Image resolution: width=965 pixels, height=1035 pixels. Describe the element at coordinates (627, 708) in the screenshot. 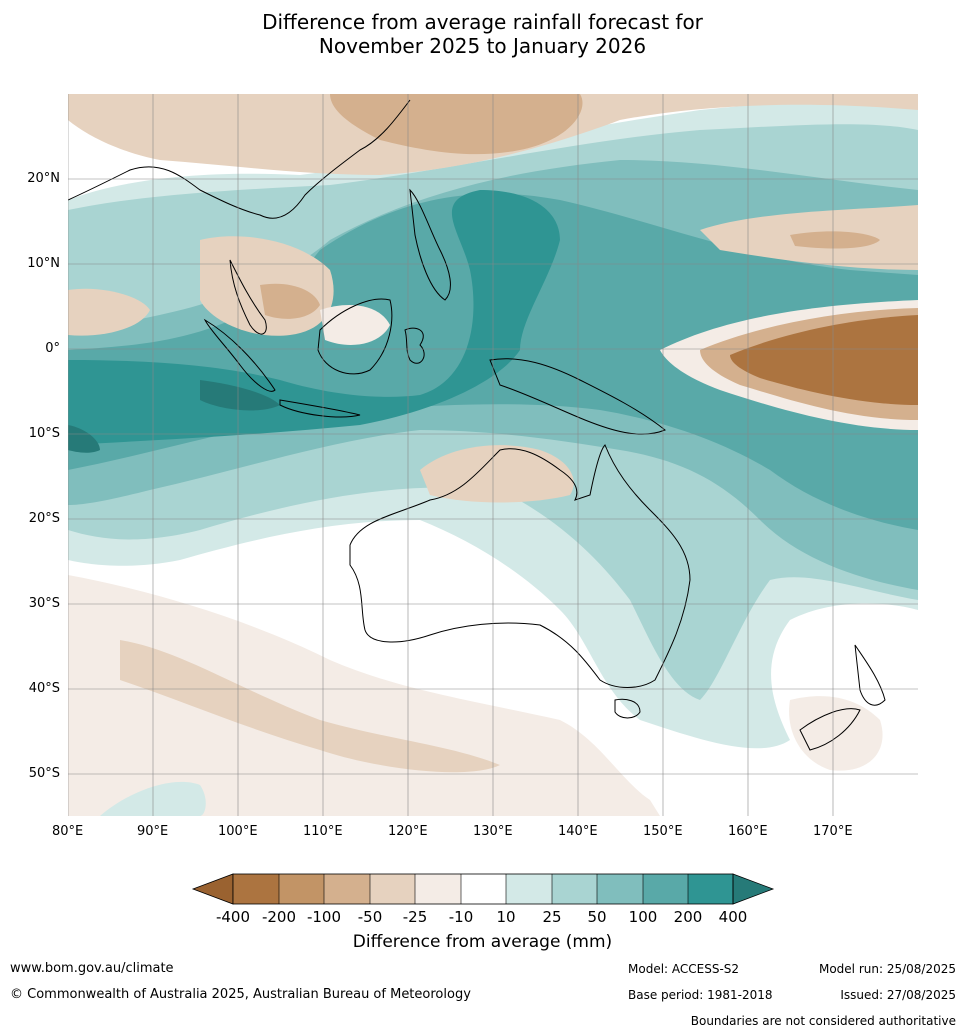

I see `tasmania-coastline` at that location.